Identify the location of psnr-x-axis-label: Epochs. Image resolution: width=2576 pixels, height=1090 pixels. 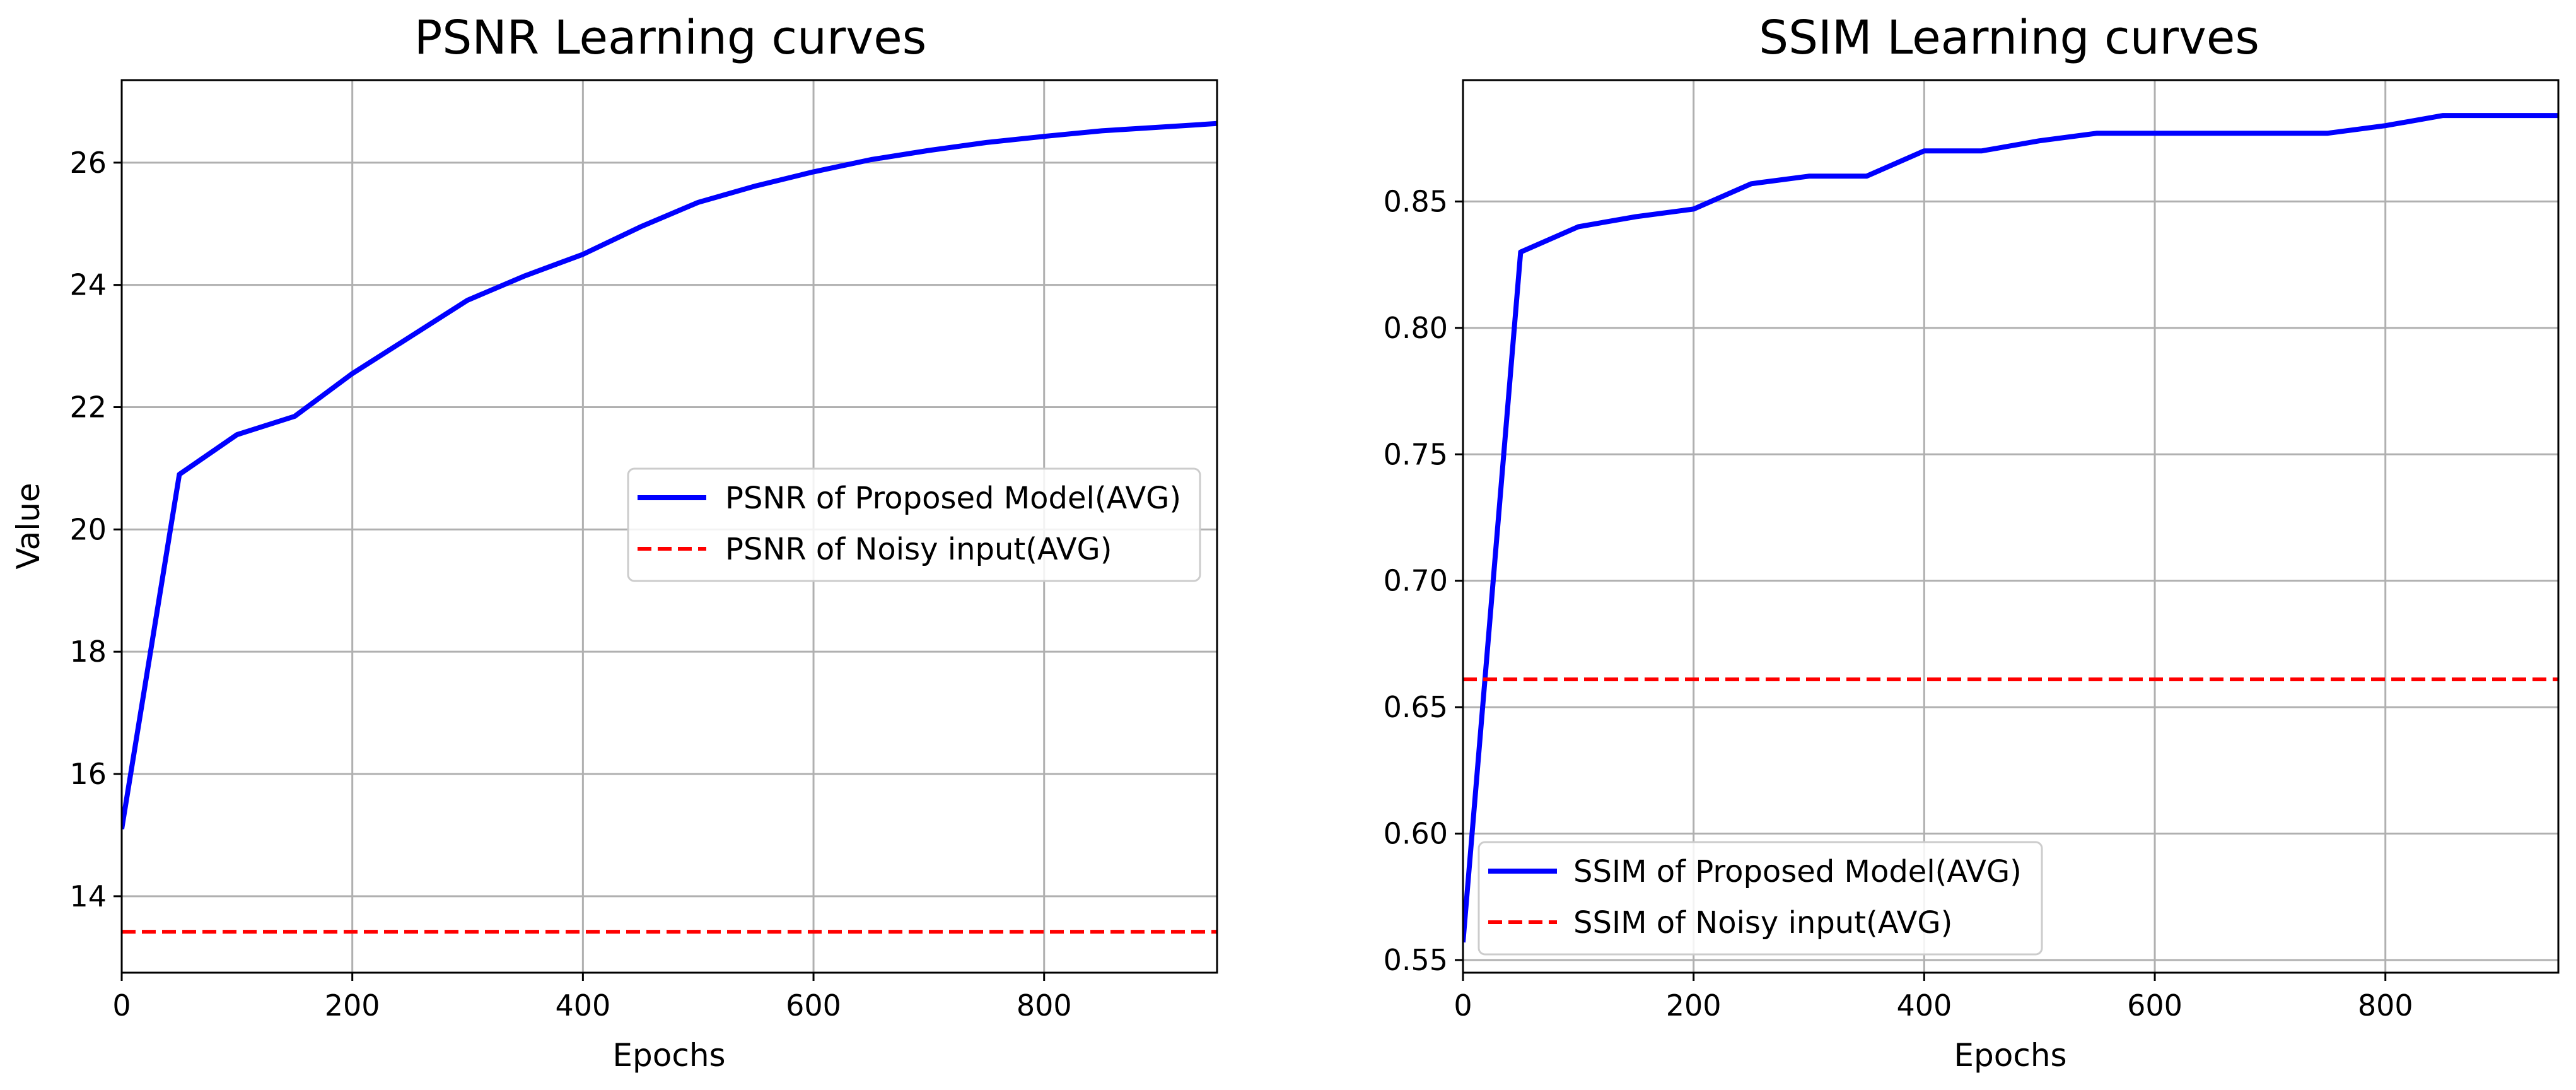
(668, 1056).